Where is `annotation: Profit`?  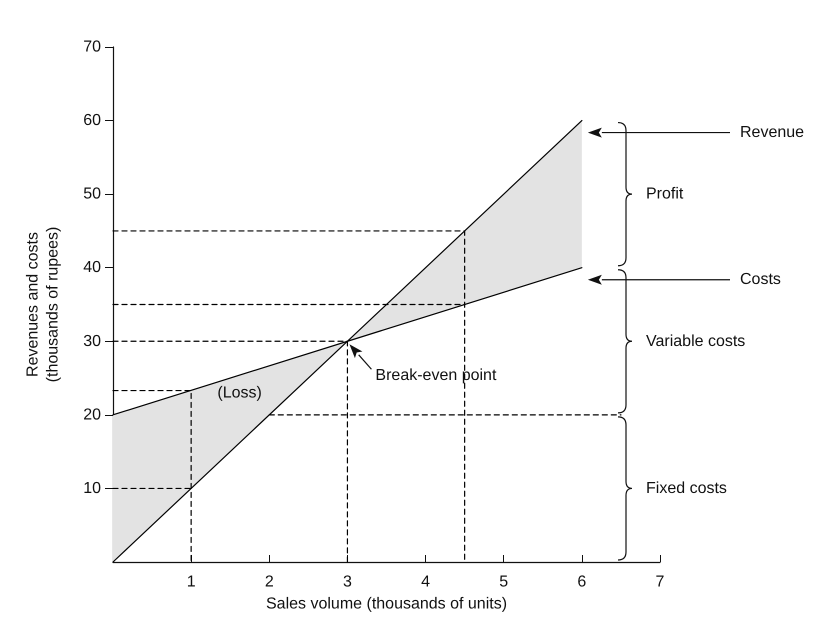
annotation: Profit is located at coordinates (665, 194).